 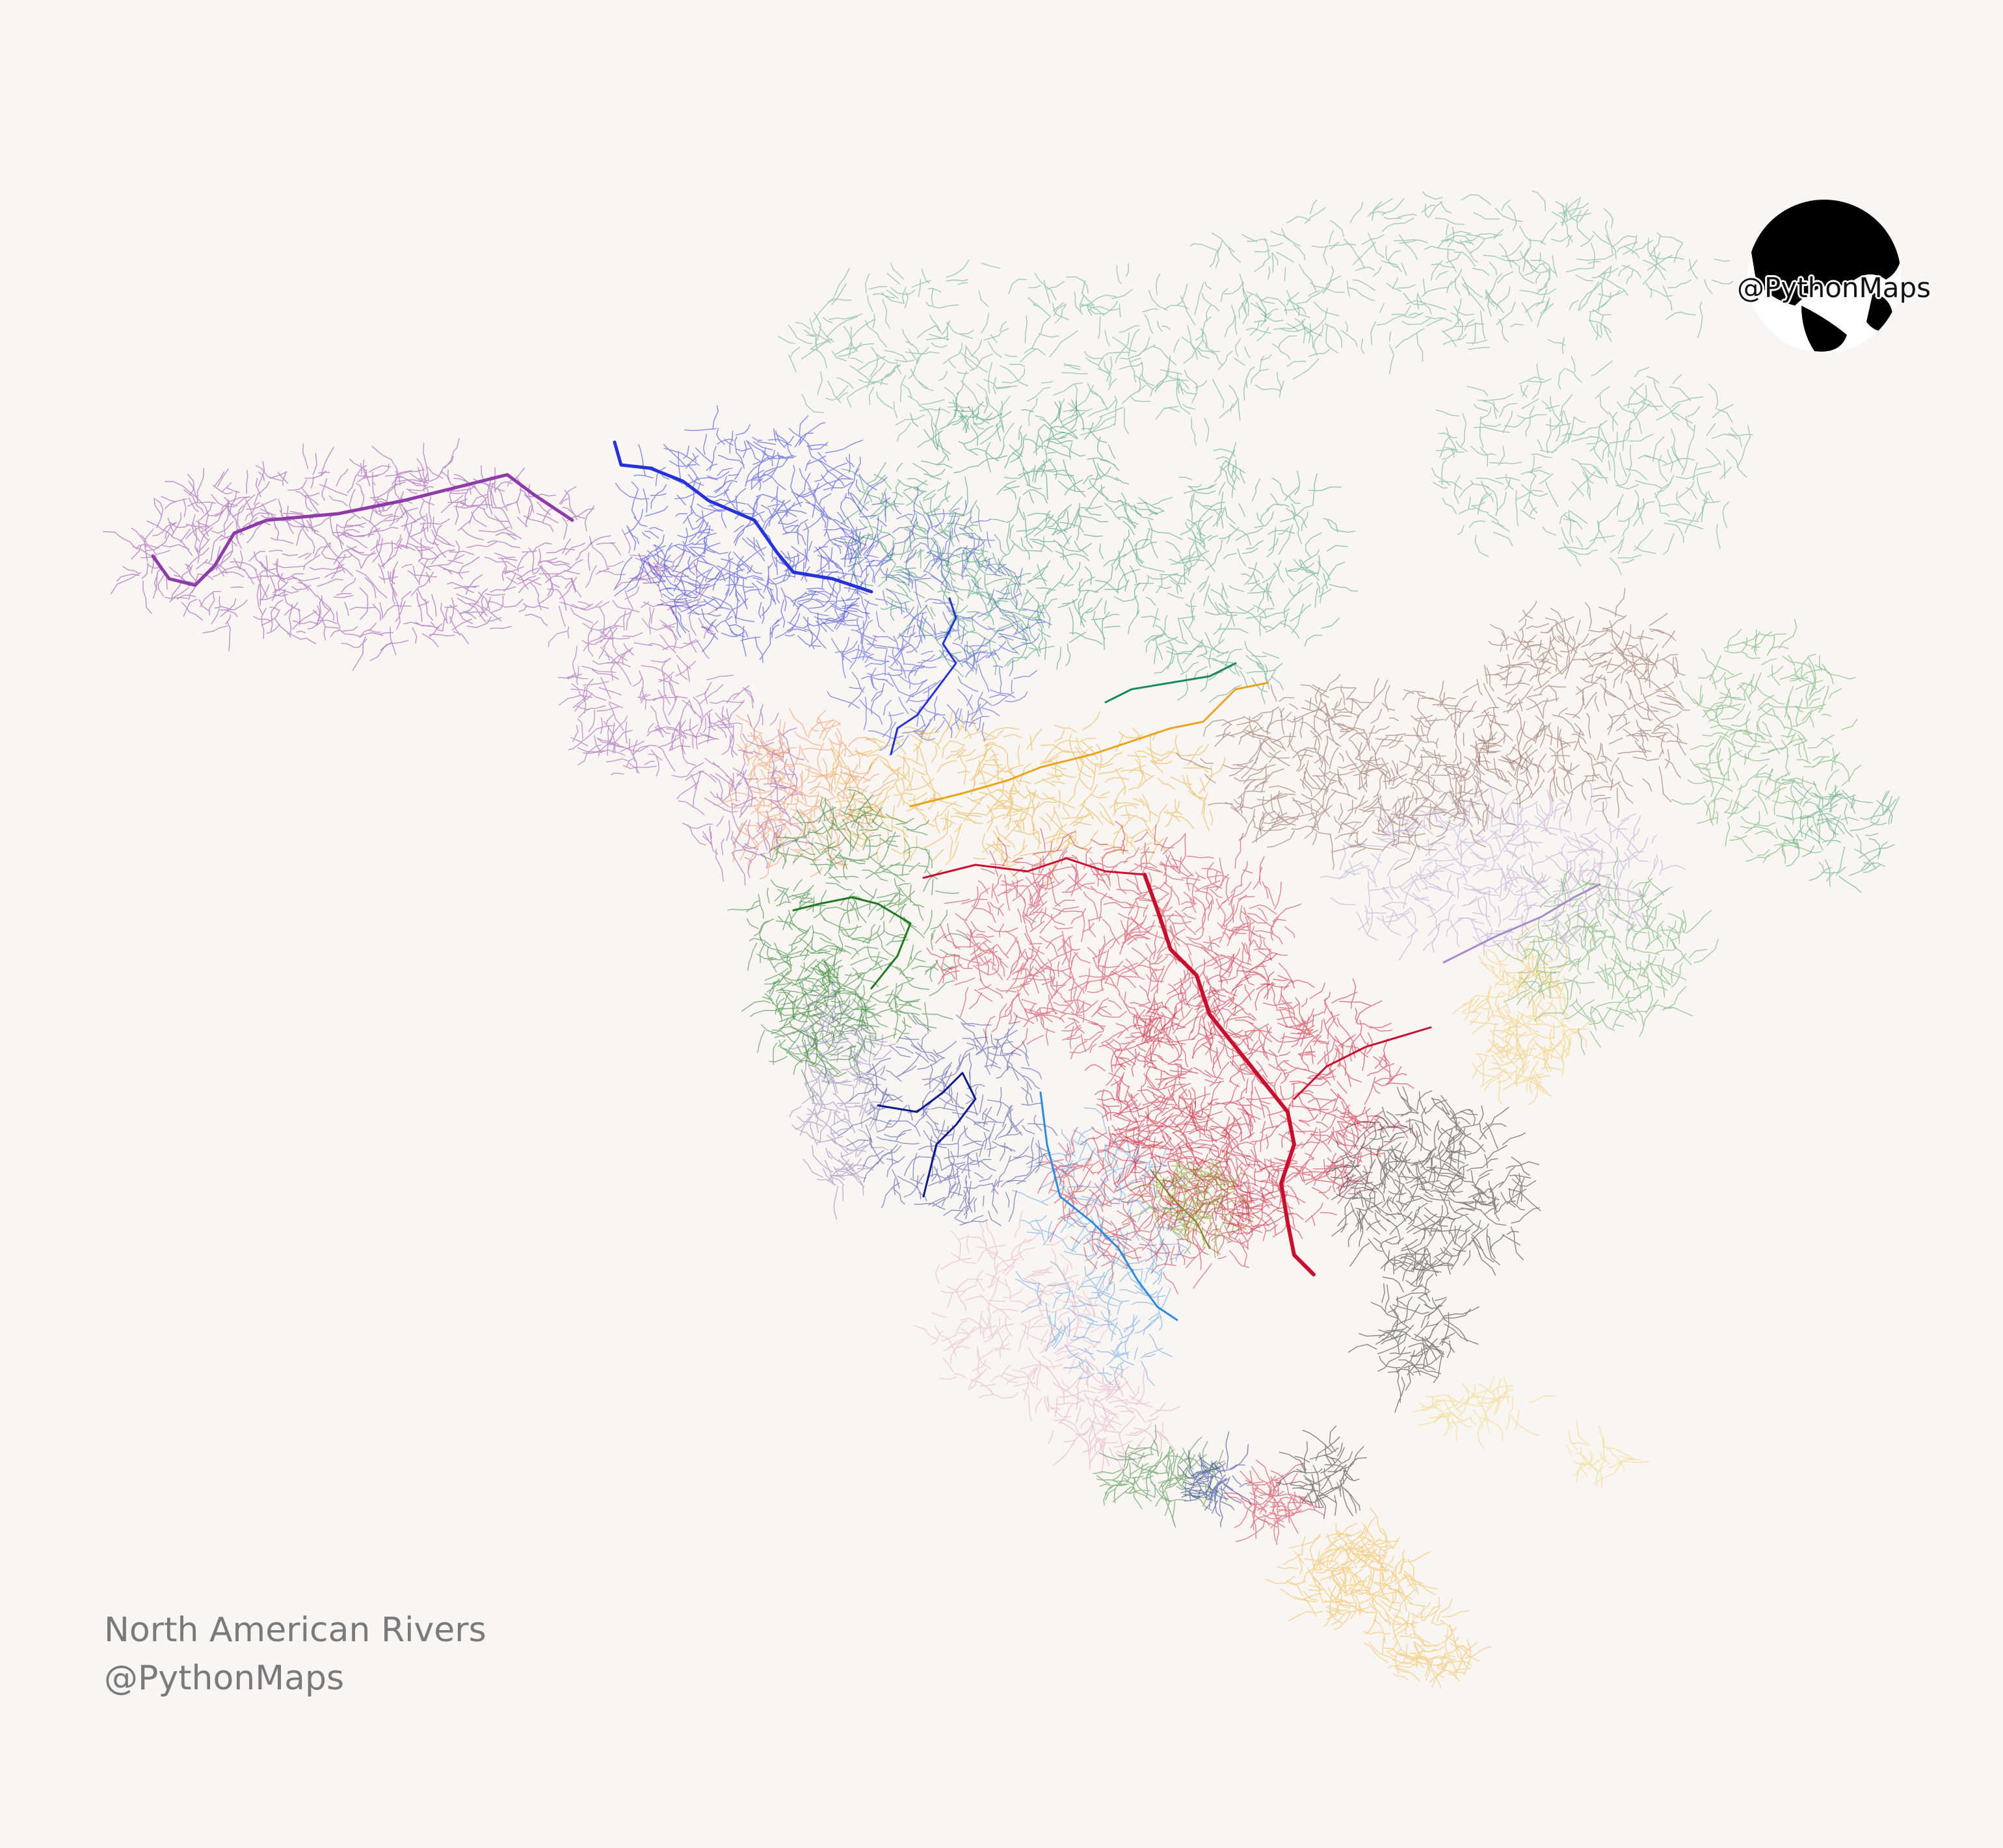 What do you see at coordinates (224, 1678) in the screenshot?
I see `map-credit: @PythonMaps` at bounding box center [224, 1678].